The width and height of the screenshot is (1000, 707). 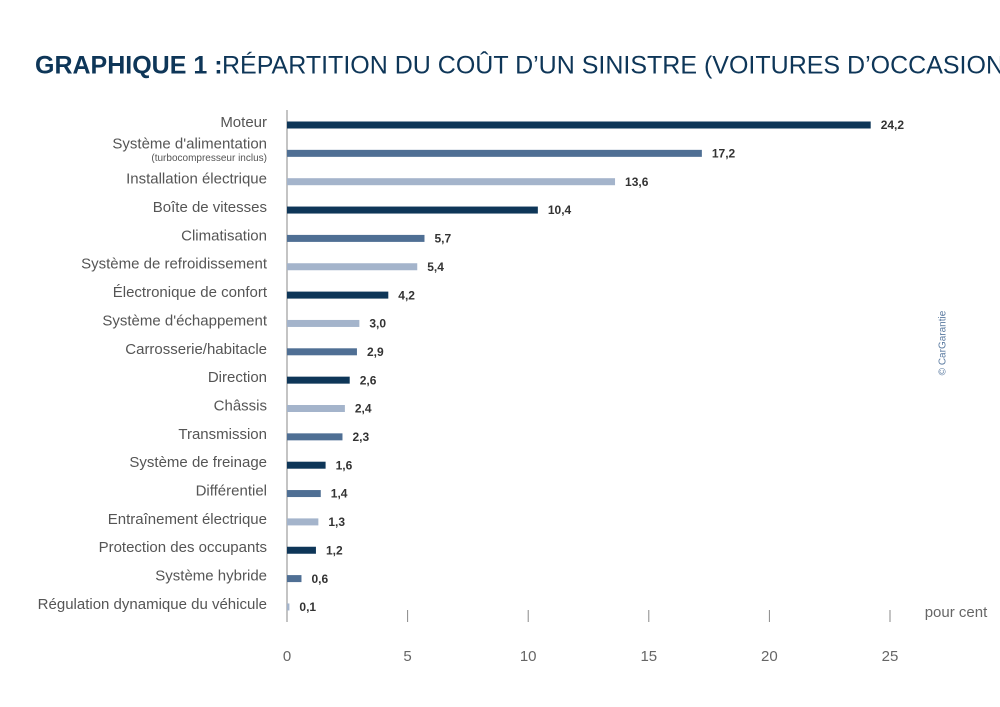 I want to click on value-label: 5,4, so click(x=435, y=267).